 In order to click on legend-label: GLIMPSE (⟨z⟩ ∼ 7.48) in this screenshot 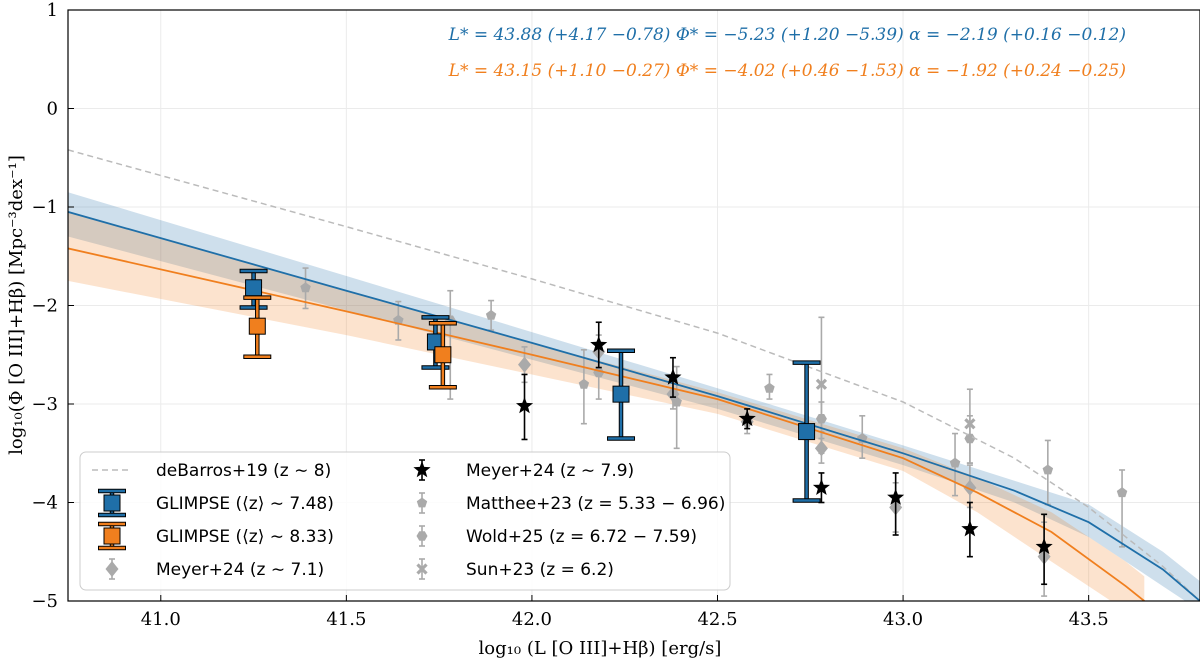, I will do `click(245, 504)`.